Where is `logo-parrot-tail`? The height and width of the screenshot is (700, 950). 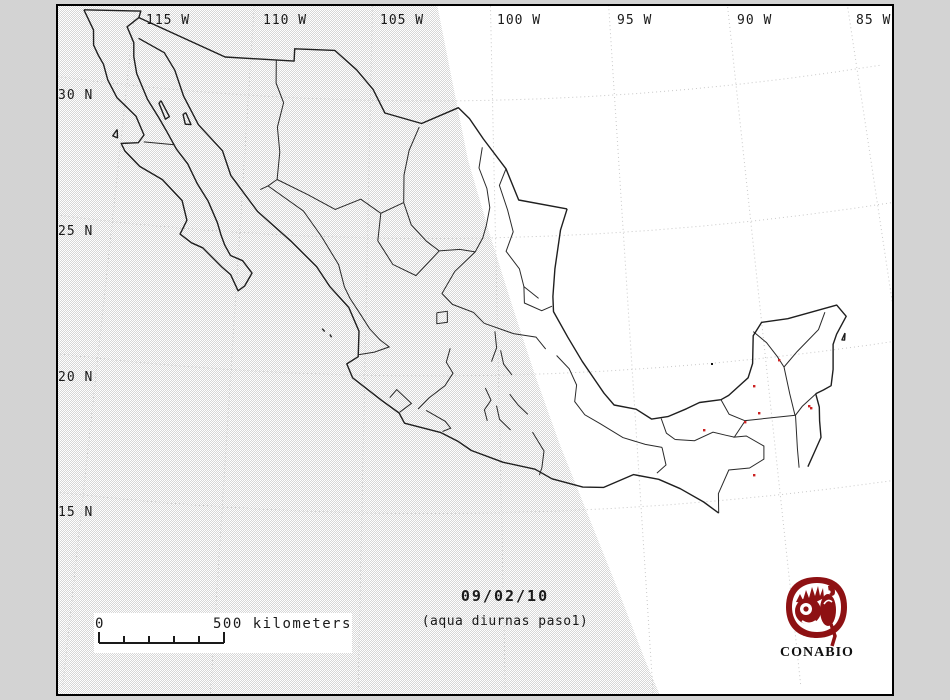
logo-parrot-tail is located at coordinates (833, 635).